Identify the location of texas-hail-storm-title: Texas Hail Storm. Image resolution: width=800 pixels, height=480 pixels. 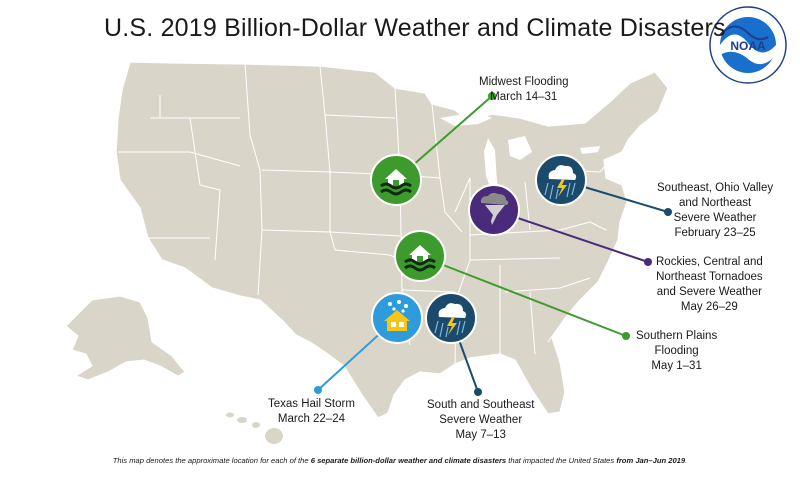
(311, 404).